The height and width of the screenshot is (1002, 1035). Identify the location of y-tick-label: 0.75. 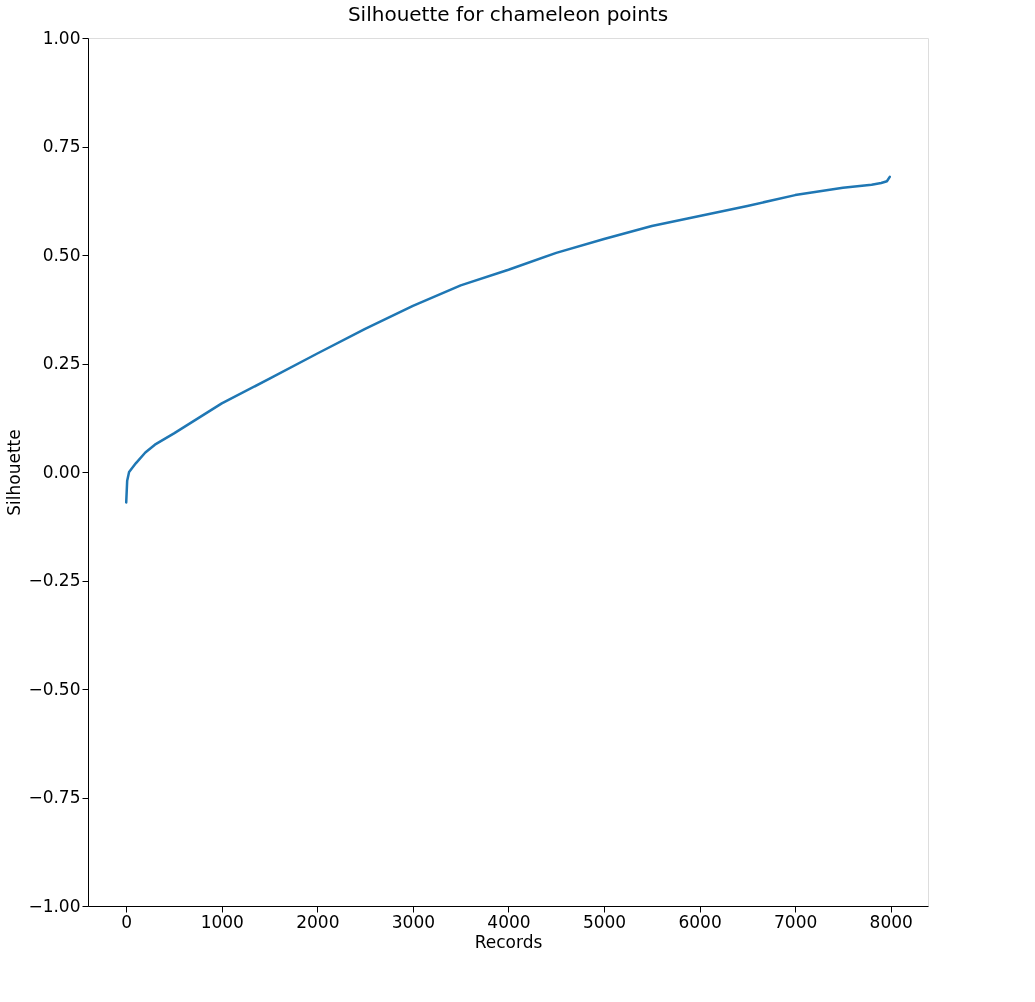
(61, 146).